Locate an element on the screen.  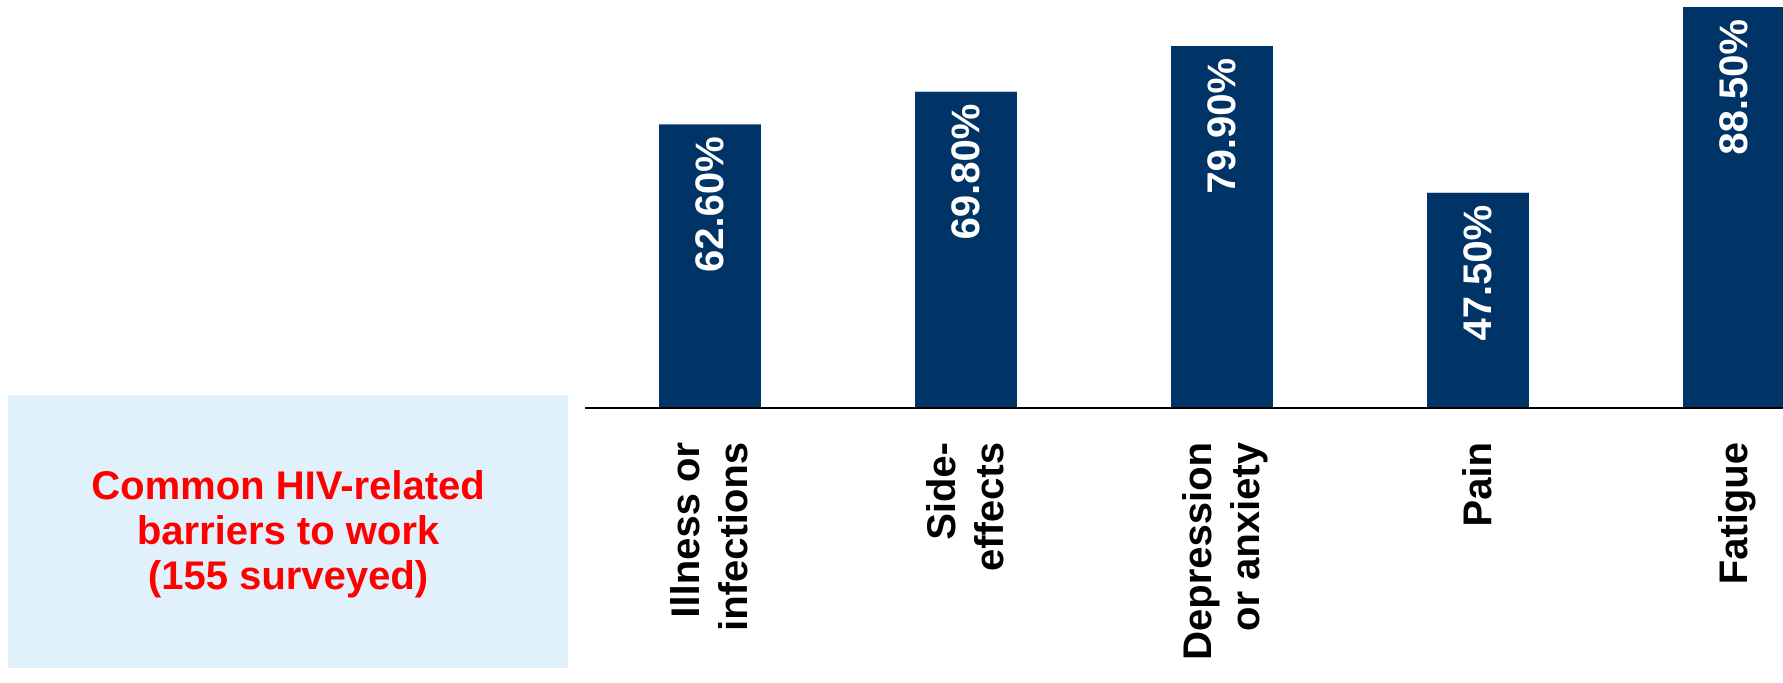
data-label-3: 79.90% is located at coordinates (1222, 126).